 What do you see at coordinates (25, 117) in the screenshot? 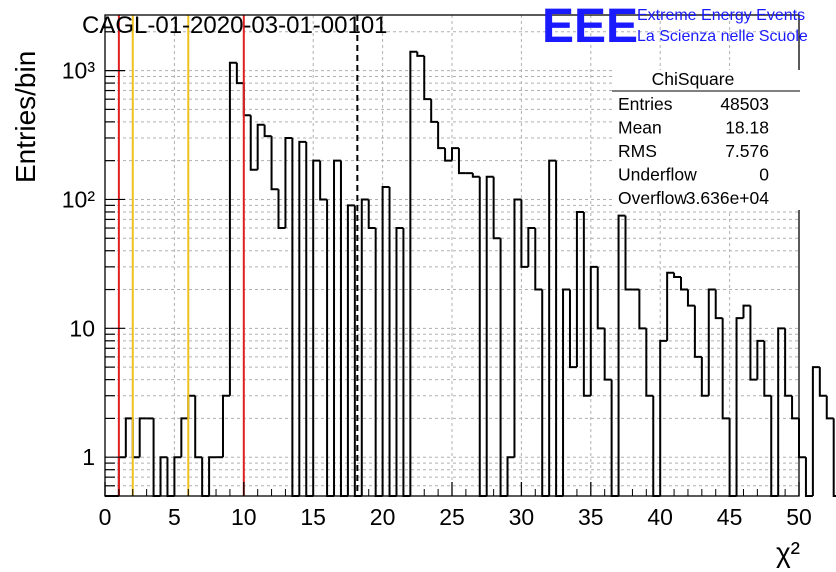
I see `y-axis-label: Entries/bin` at bounding box center [25, 117].